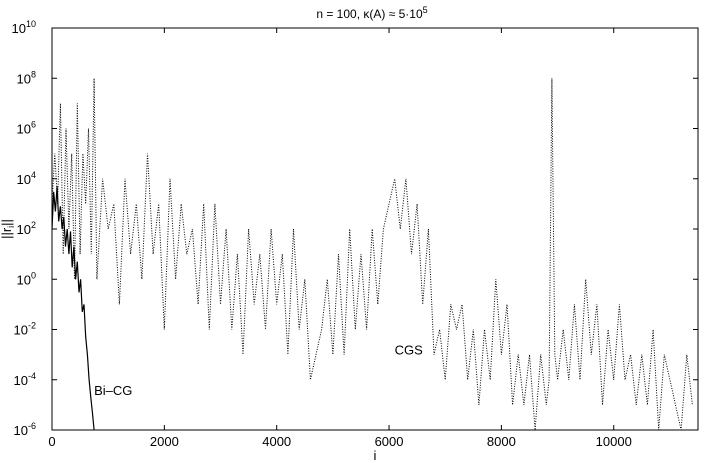  What do you see at coordinates (425, 10) in the screenshot?
I see `chart-title-exponent: 5` at bounding box center [425, 10].